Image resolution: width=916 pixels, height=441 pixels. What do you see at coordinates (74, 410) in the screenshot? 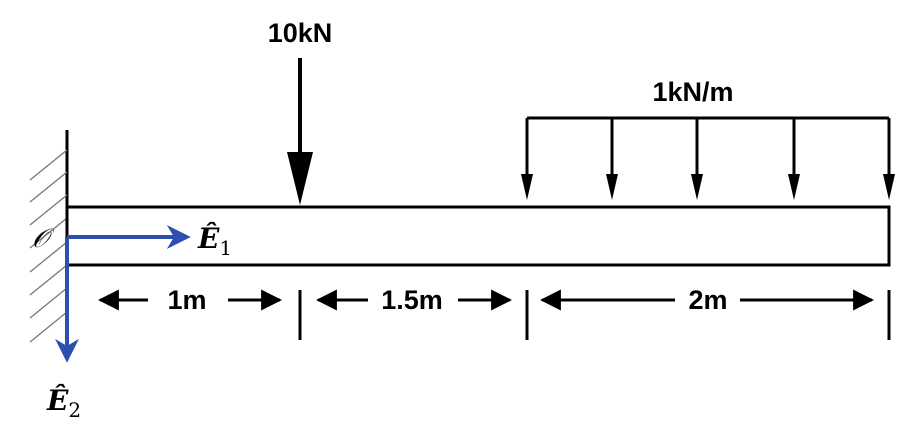
I see `e2-subscript: 2` at bounding box center [74, 410].